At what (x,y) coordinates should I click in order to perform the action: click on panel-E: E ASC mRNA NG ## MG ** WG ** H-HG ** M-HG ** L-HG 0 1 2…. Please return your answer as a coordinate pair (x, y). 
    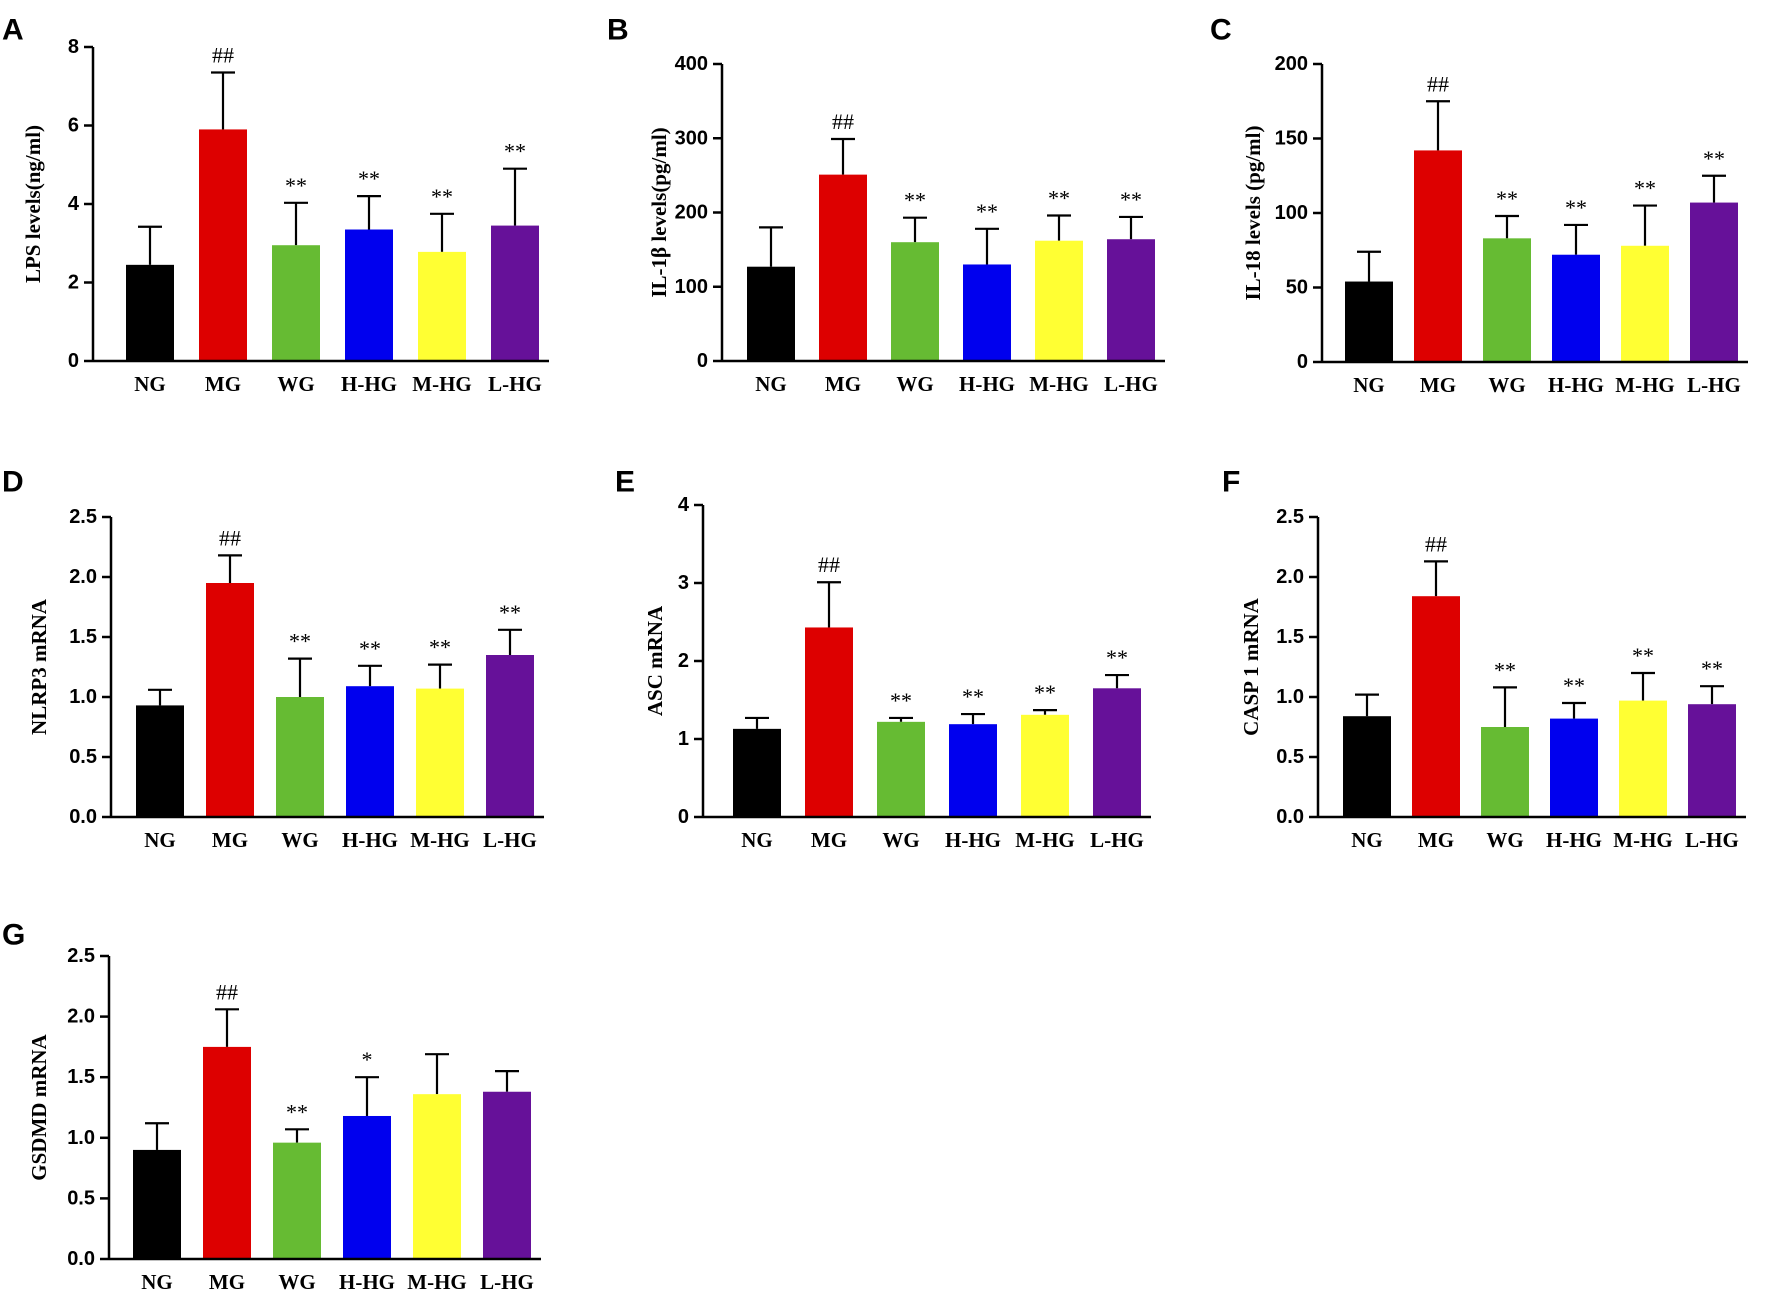
    Looking at the image, I should click on (883, 659).